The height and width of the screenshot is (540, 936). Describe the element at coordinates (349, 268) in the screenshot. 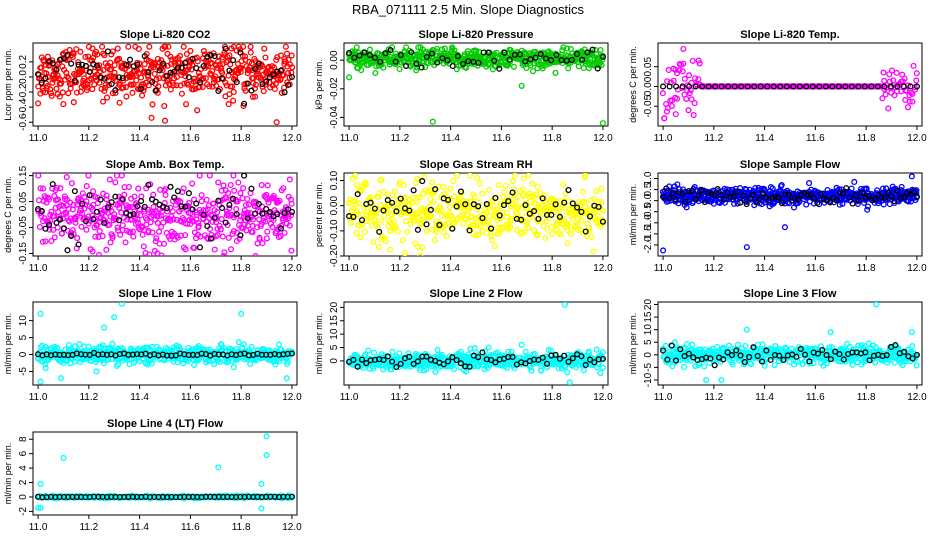

I see `x-tick-label: 11.0` at that location.